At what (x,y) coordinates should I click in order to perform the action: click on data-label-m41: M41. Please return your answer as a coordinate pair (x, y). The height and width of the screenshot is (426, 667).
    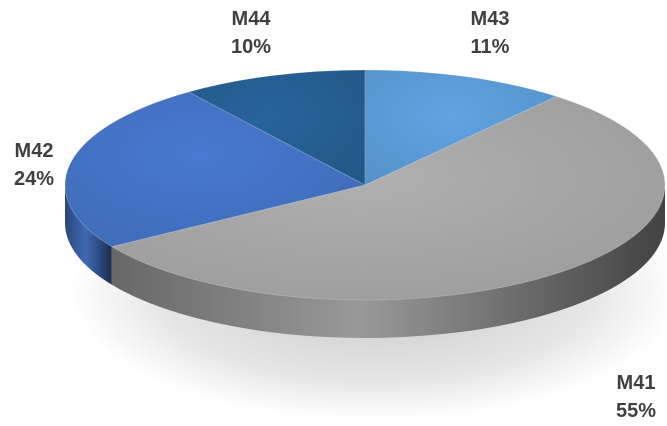
    Looking at the image, I should click on (636, 383).